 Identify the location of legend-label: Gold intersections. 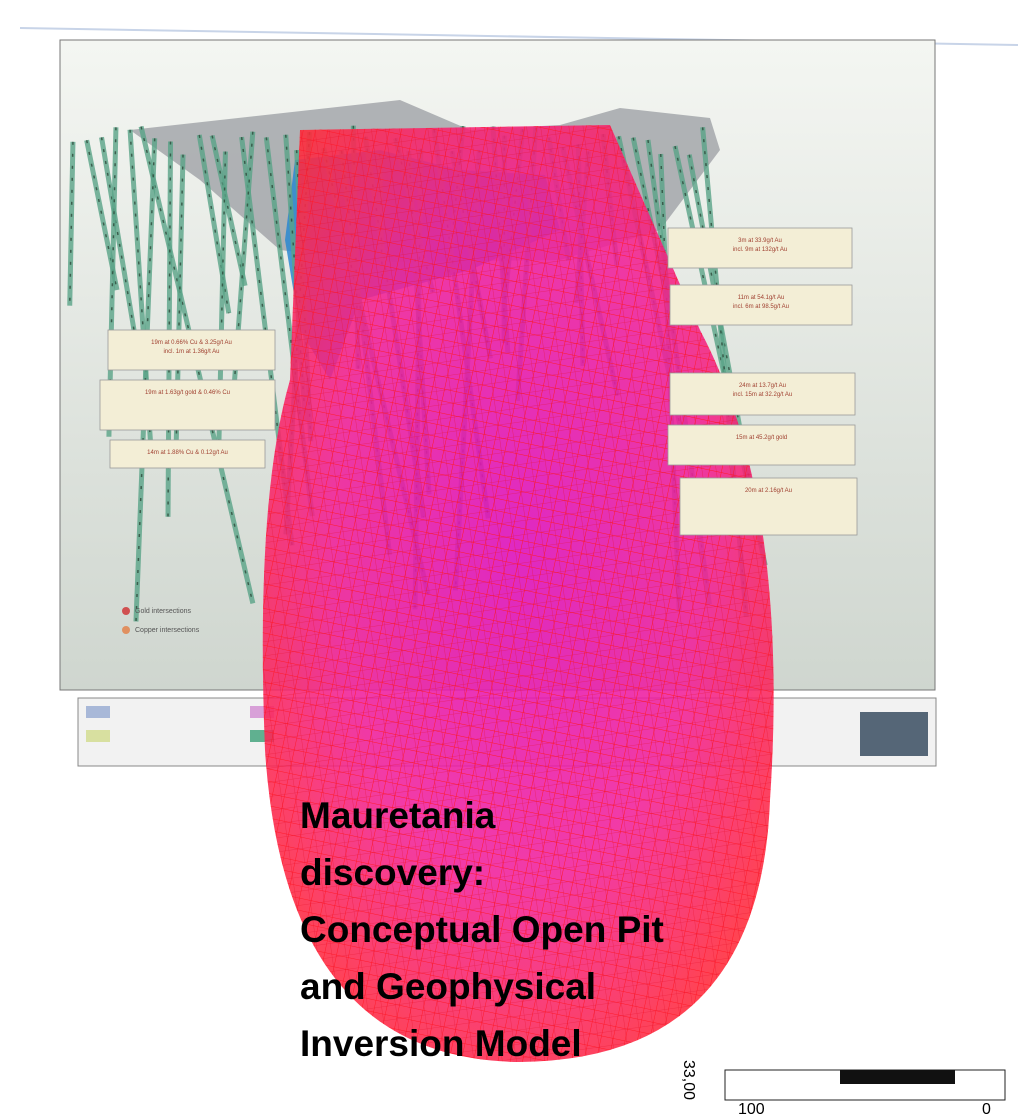
(163, 611).